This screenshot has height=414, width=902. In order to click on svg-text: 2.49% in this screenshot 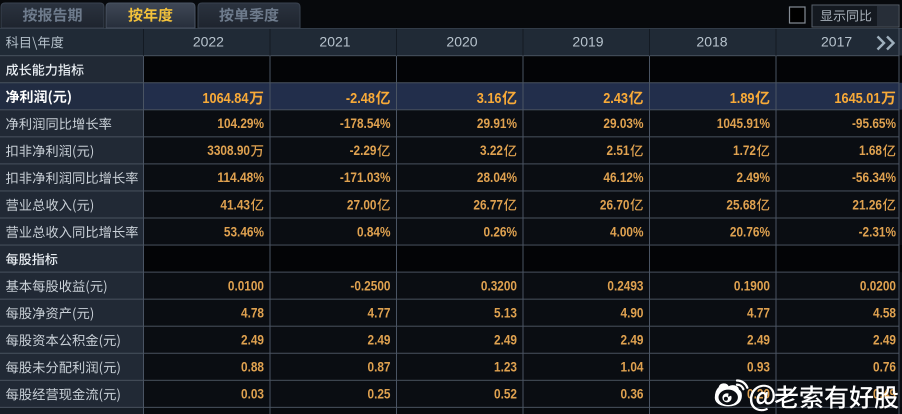, I will do `click(754, 177)`.